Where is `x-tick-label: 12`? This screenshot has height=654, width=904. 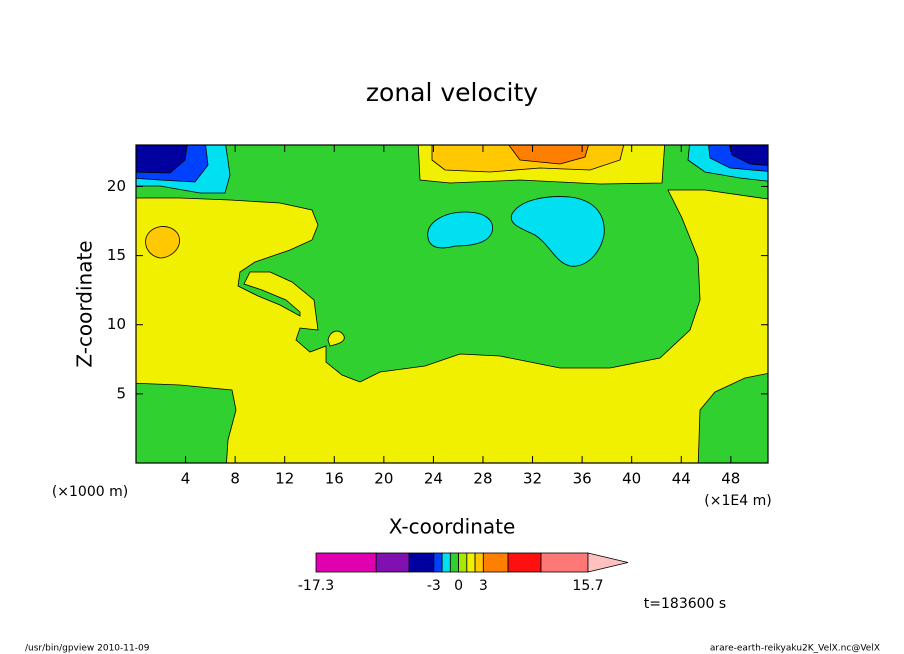
x-tick-label: 12 is located at coordinates (284, 479).